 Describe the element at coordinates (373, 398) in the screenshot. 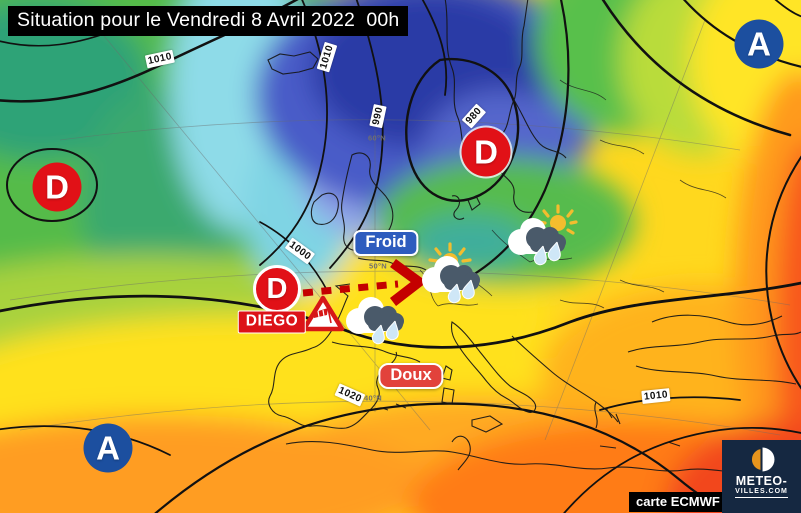

I see `latitude-label-40n: 40°N` at that location.